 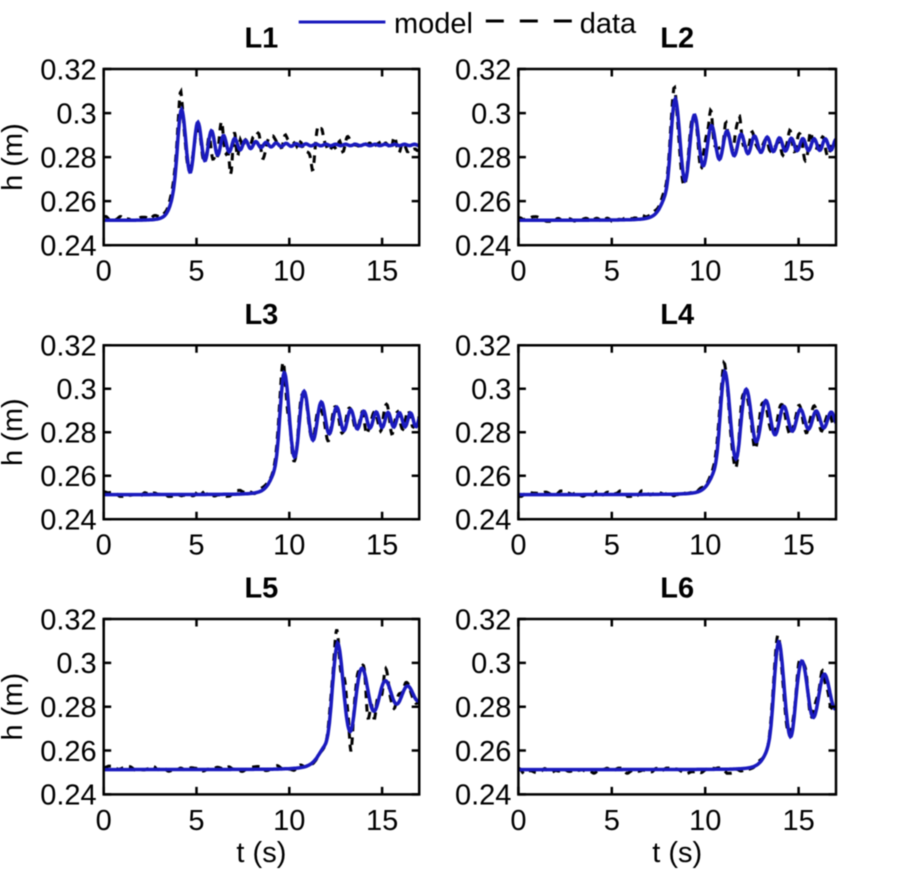 What do you see at coordinates (677, 39) in the screenshot?
I see `svg-text: L2` at bounding box center [677, 39].